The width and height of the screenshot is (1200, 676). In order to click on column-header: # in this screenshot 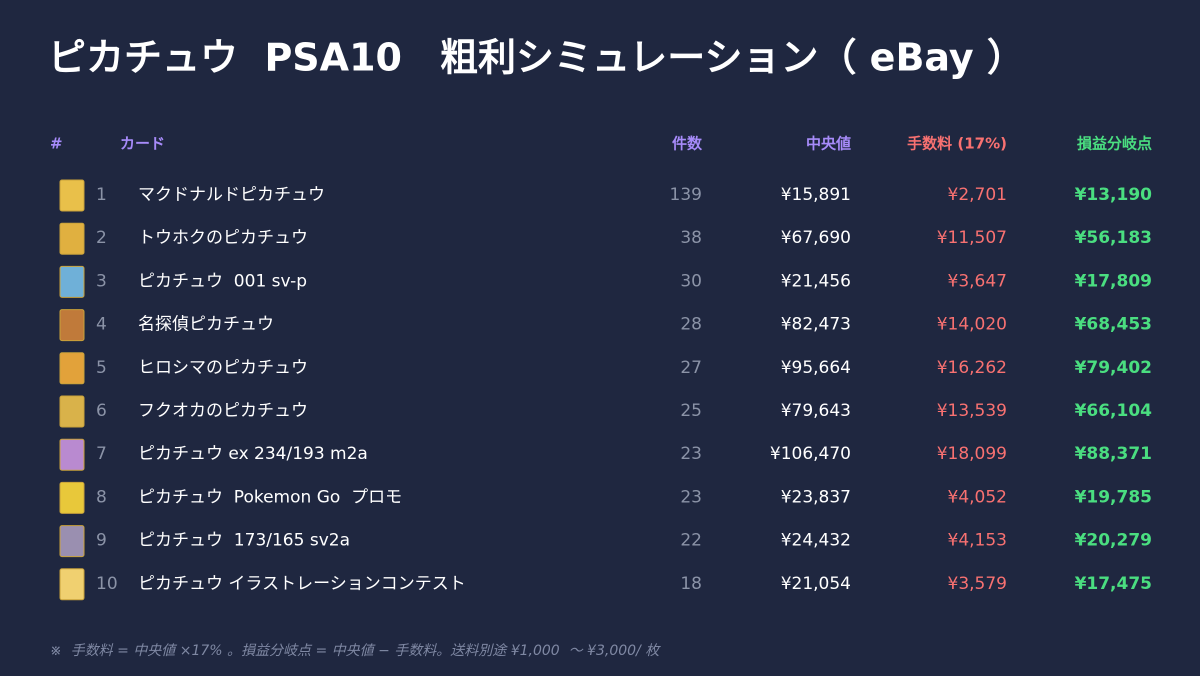, I will do `click(56, 144)`.